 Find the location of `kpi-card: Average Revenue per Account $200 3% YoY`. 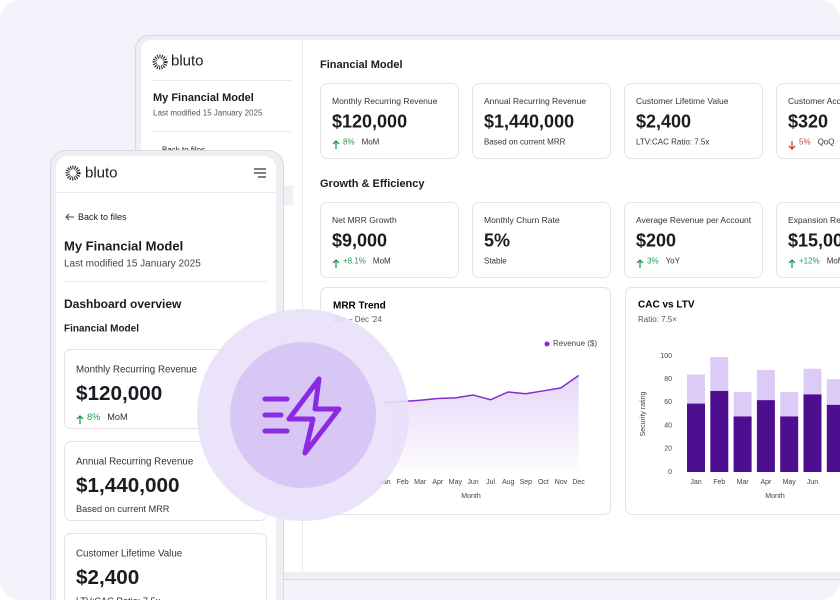

kpi-card: Average Revenue per Account $200 3% YoY is located at coordinates (693, 240).